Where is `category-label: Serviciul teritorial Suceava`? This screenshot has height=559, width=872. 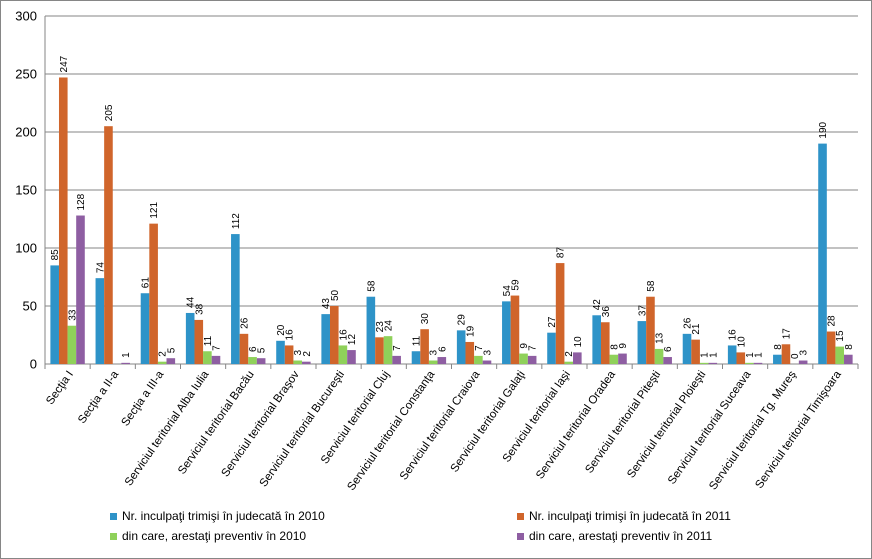
category-label: Serviciul teritorial Suceava is located at coordinates (710, 427).